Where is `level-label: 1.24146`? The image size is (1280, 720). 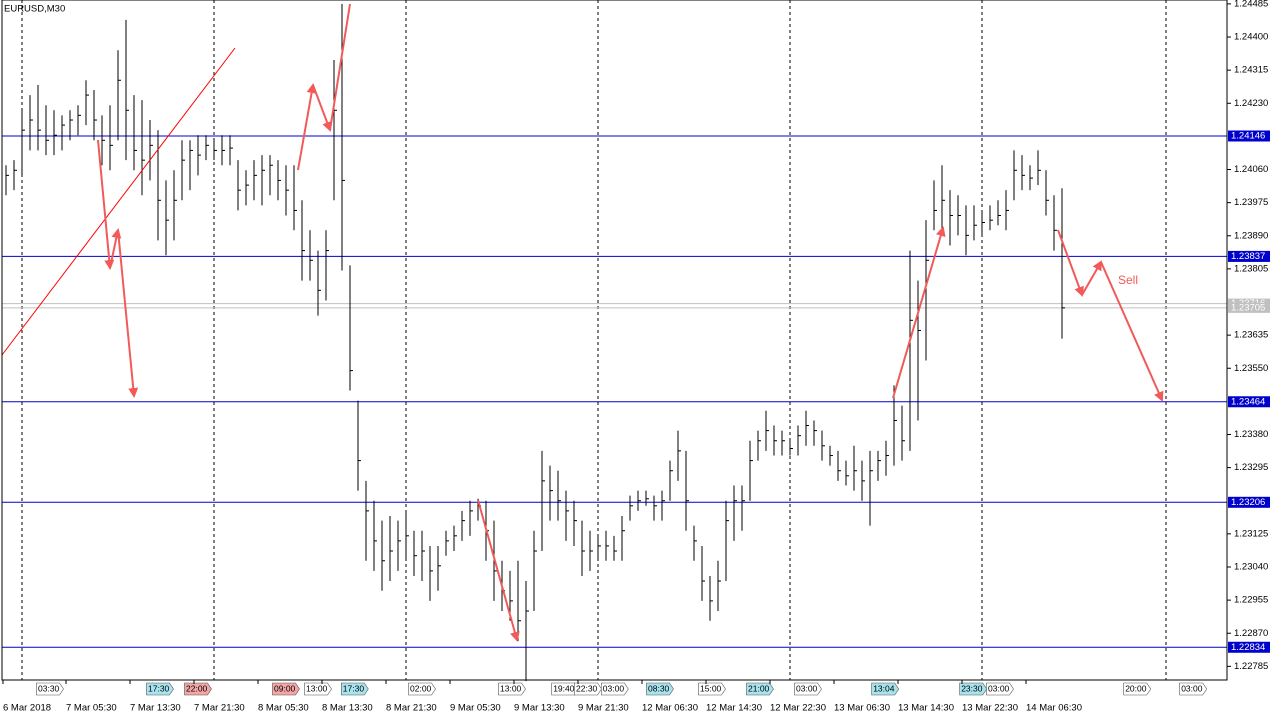 level-label: 1.24146 is located at coordinates (1248, 136).